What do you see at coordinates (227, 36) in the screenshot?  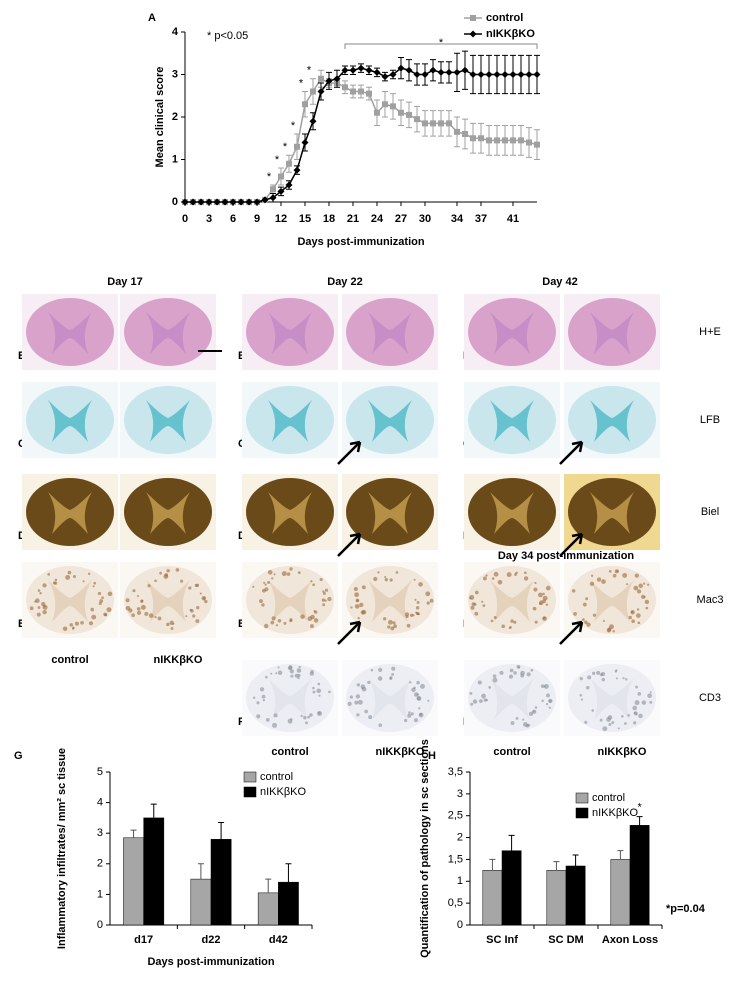 I see `annotation-note: * p<0.05` at bounding box center [227, 36].